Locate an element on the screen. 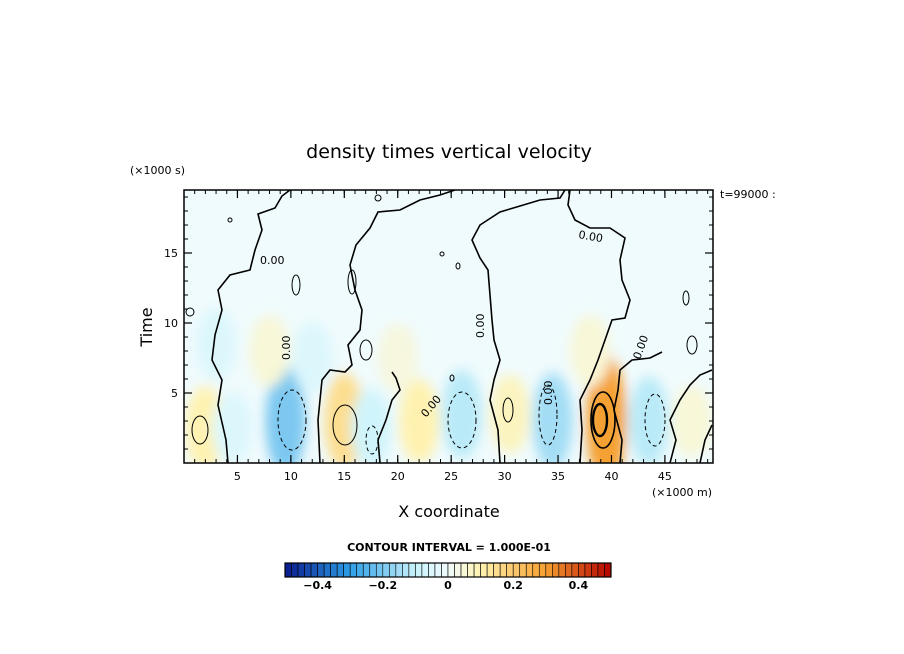 The image size is (904, 654). y-tick-label: 10 is located at coordinates (171, 323).